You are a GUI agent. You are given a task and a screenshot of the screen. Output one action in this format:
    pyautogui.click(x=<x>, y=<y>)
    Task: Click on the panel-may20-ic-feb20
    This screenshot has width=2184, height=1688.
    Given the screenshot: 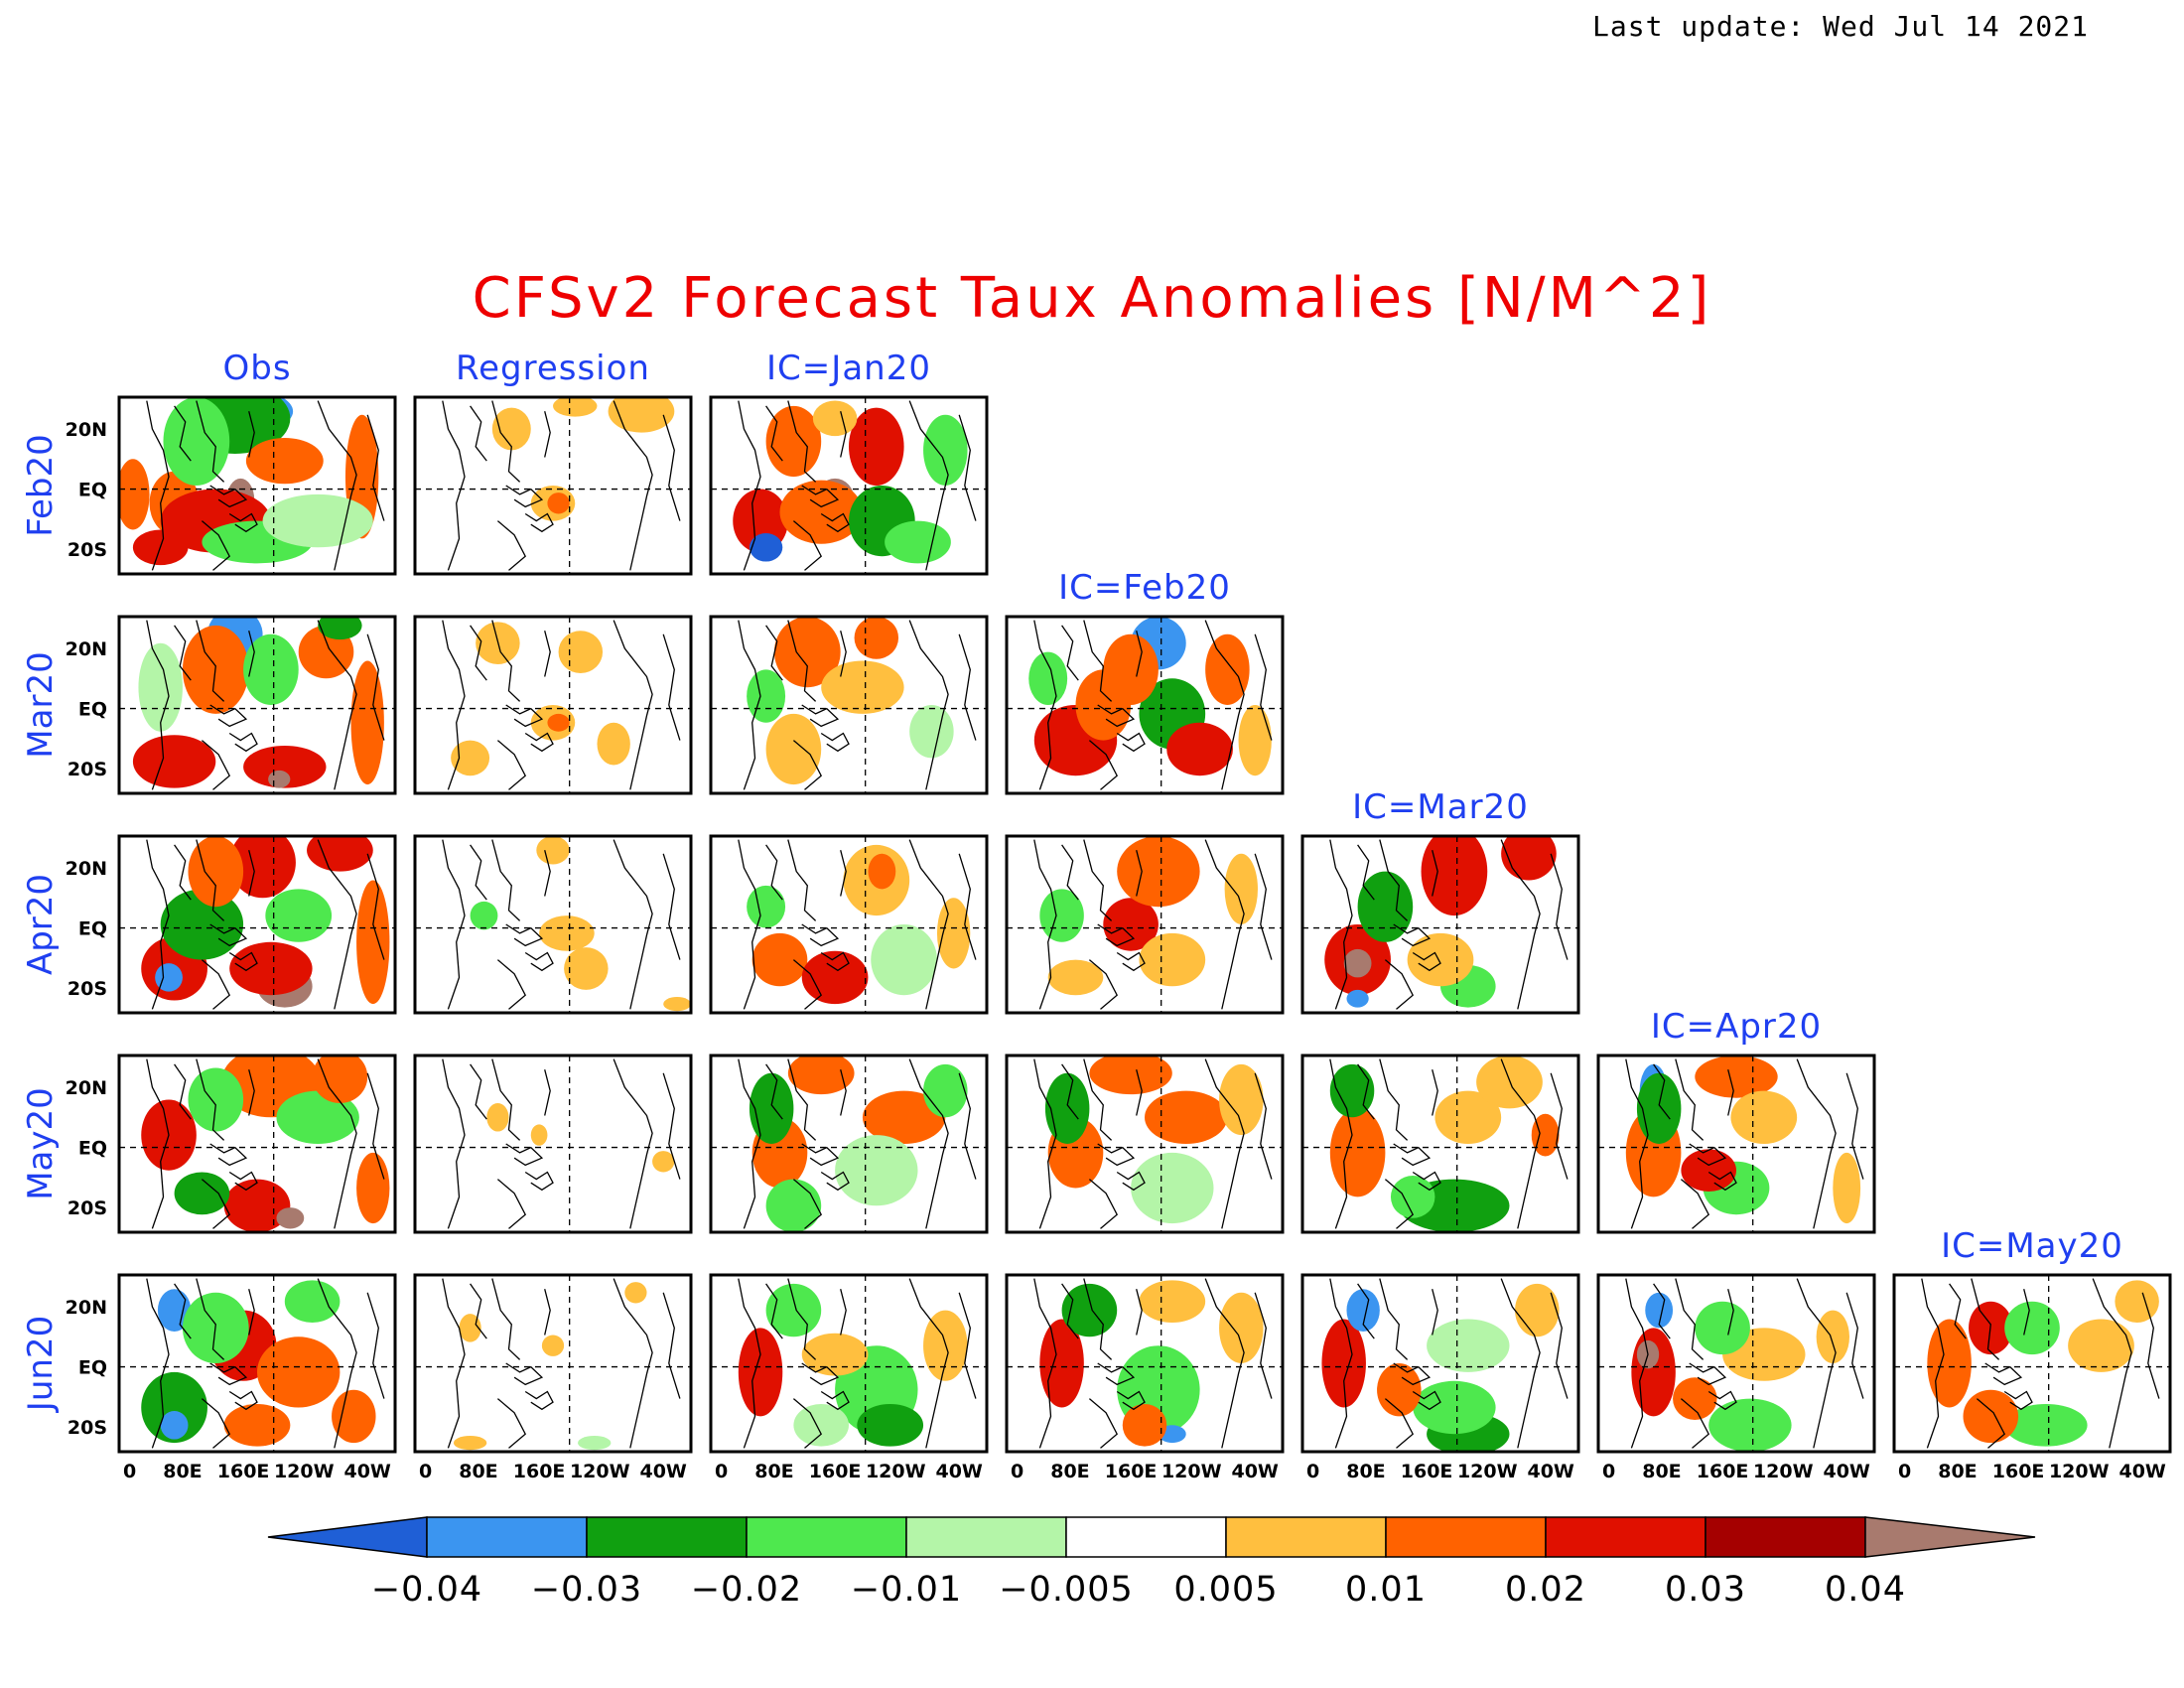 What is the action you would take?
    pyautogui.click(x=1145, y=1144)
    